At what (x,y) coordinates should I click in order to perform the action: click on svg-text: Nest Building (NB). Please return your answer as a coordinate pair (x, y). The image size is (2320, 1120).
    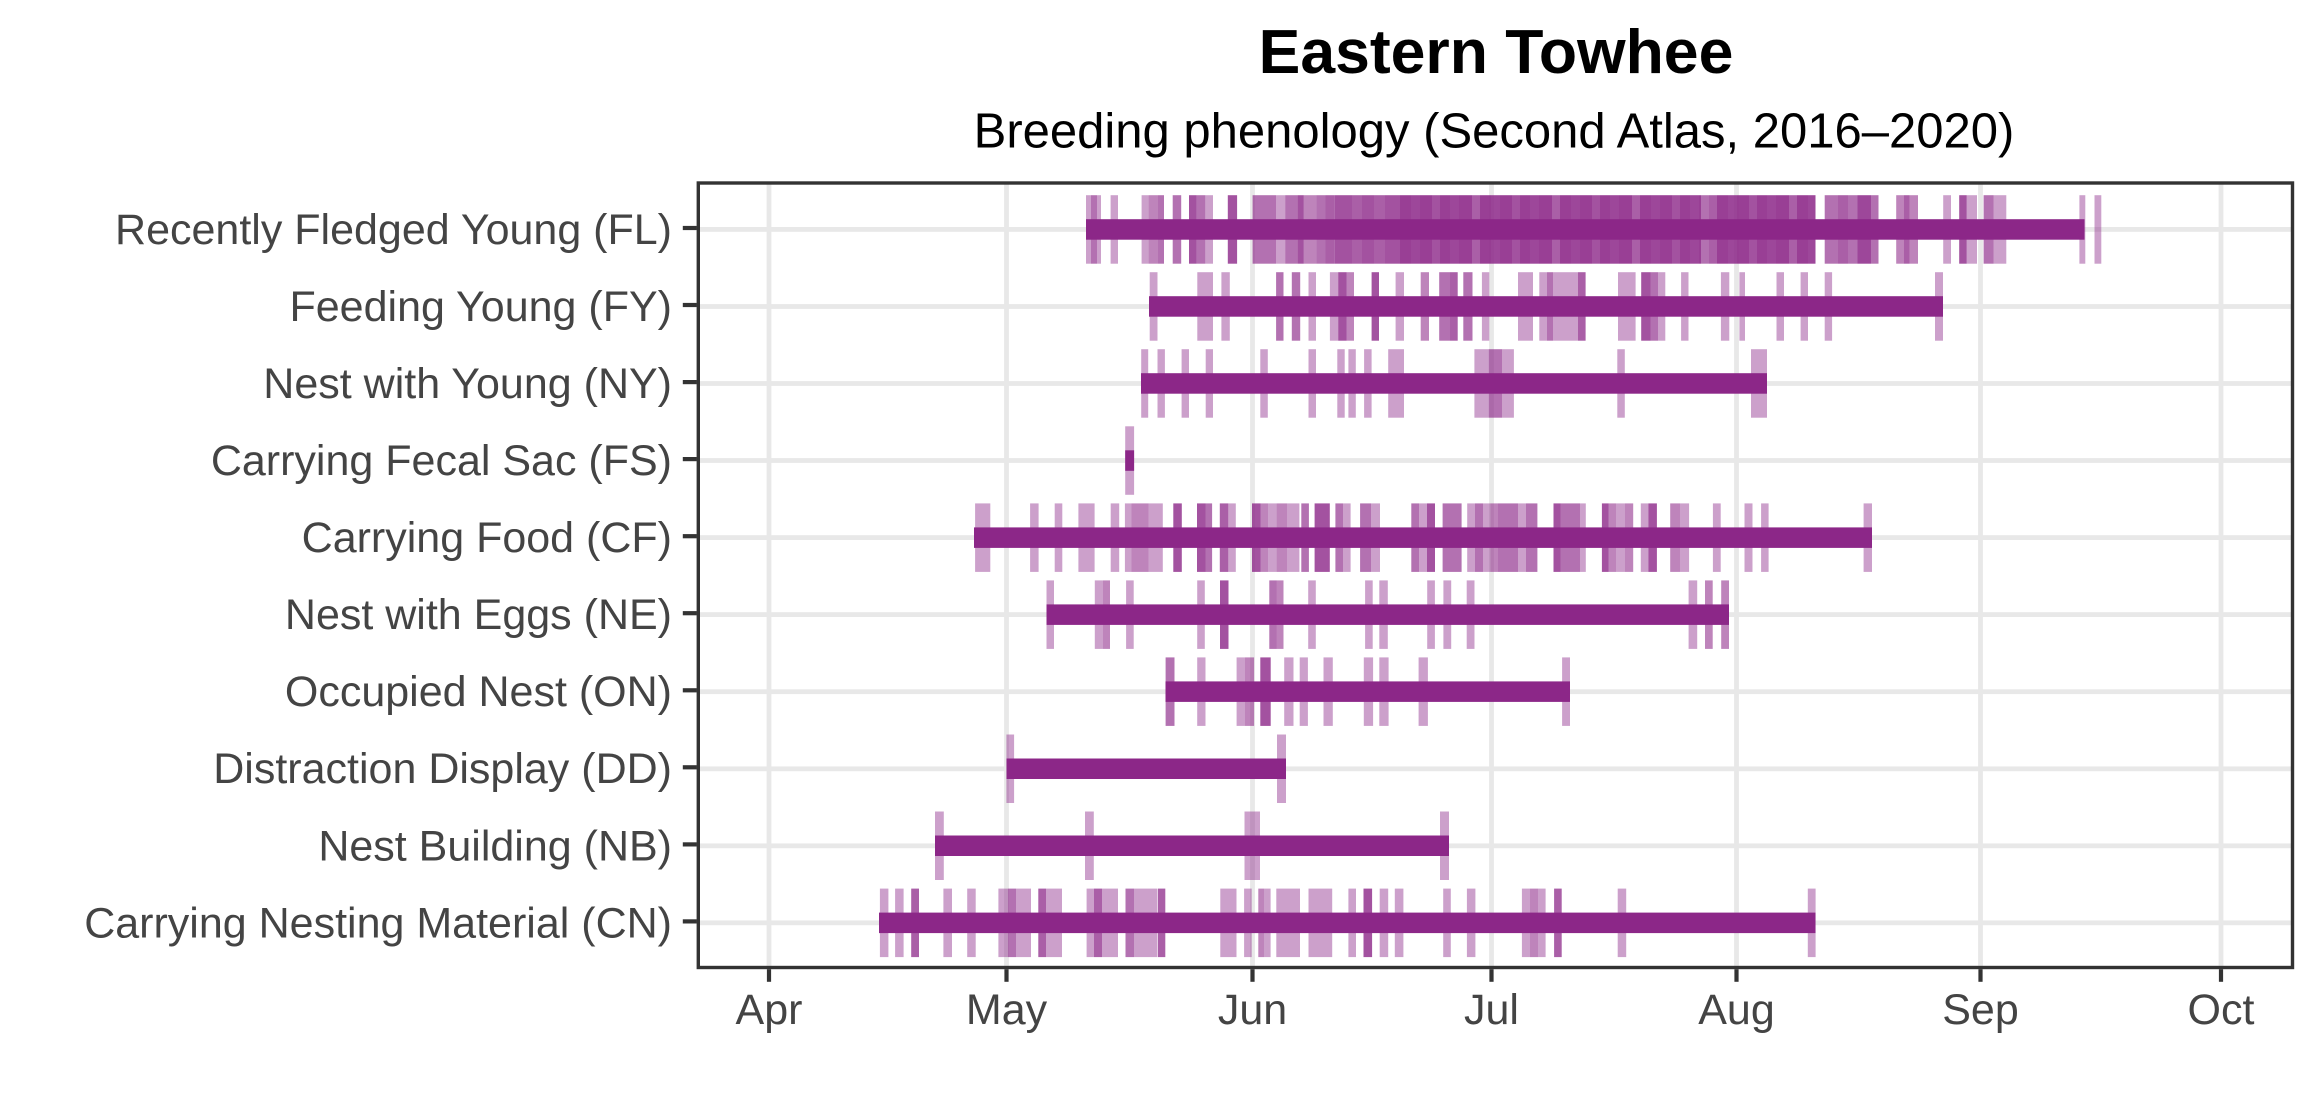
    Looking at the image, I should click on (495, 846).